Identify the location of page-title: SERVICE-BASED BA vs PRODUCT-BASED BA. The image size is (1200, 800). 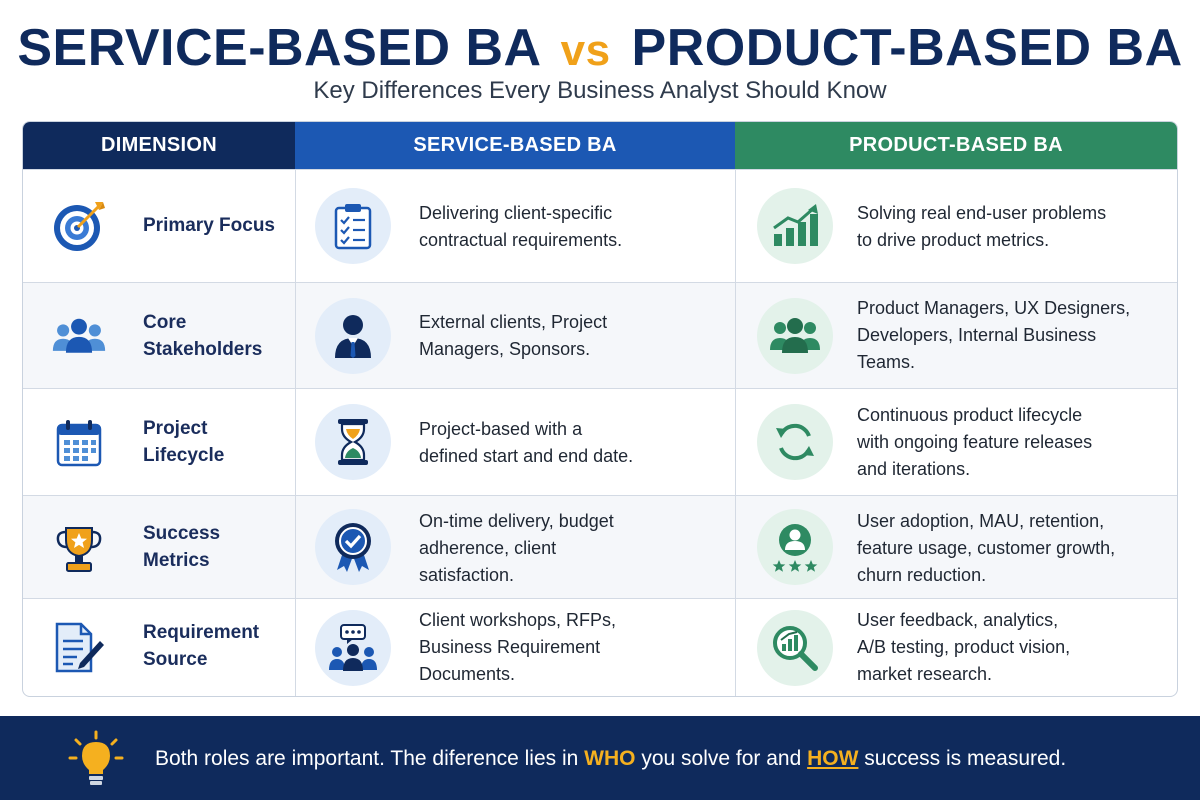
(600, 49).